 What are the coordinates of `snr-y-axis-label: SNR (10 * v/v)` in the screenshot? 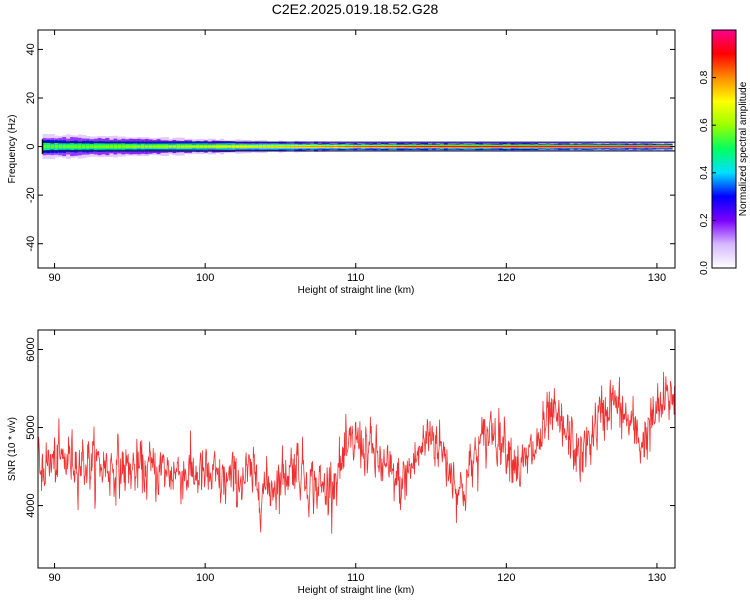 It's located at (12, 449).